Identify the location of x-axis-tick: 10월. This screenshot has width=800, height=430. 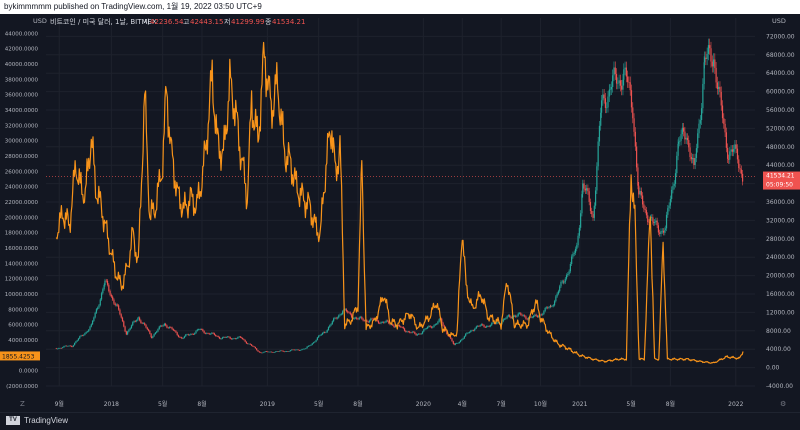
(540, 404).